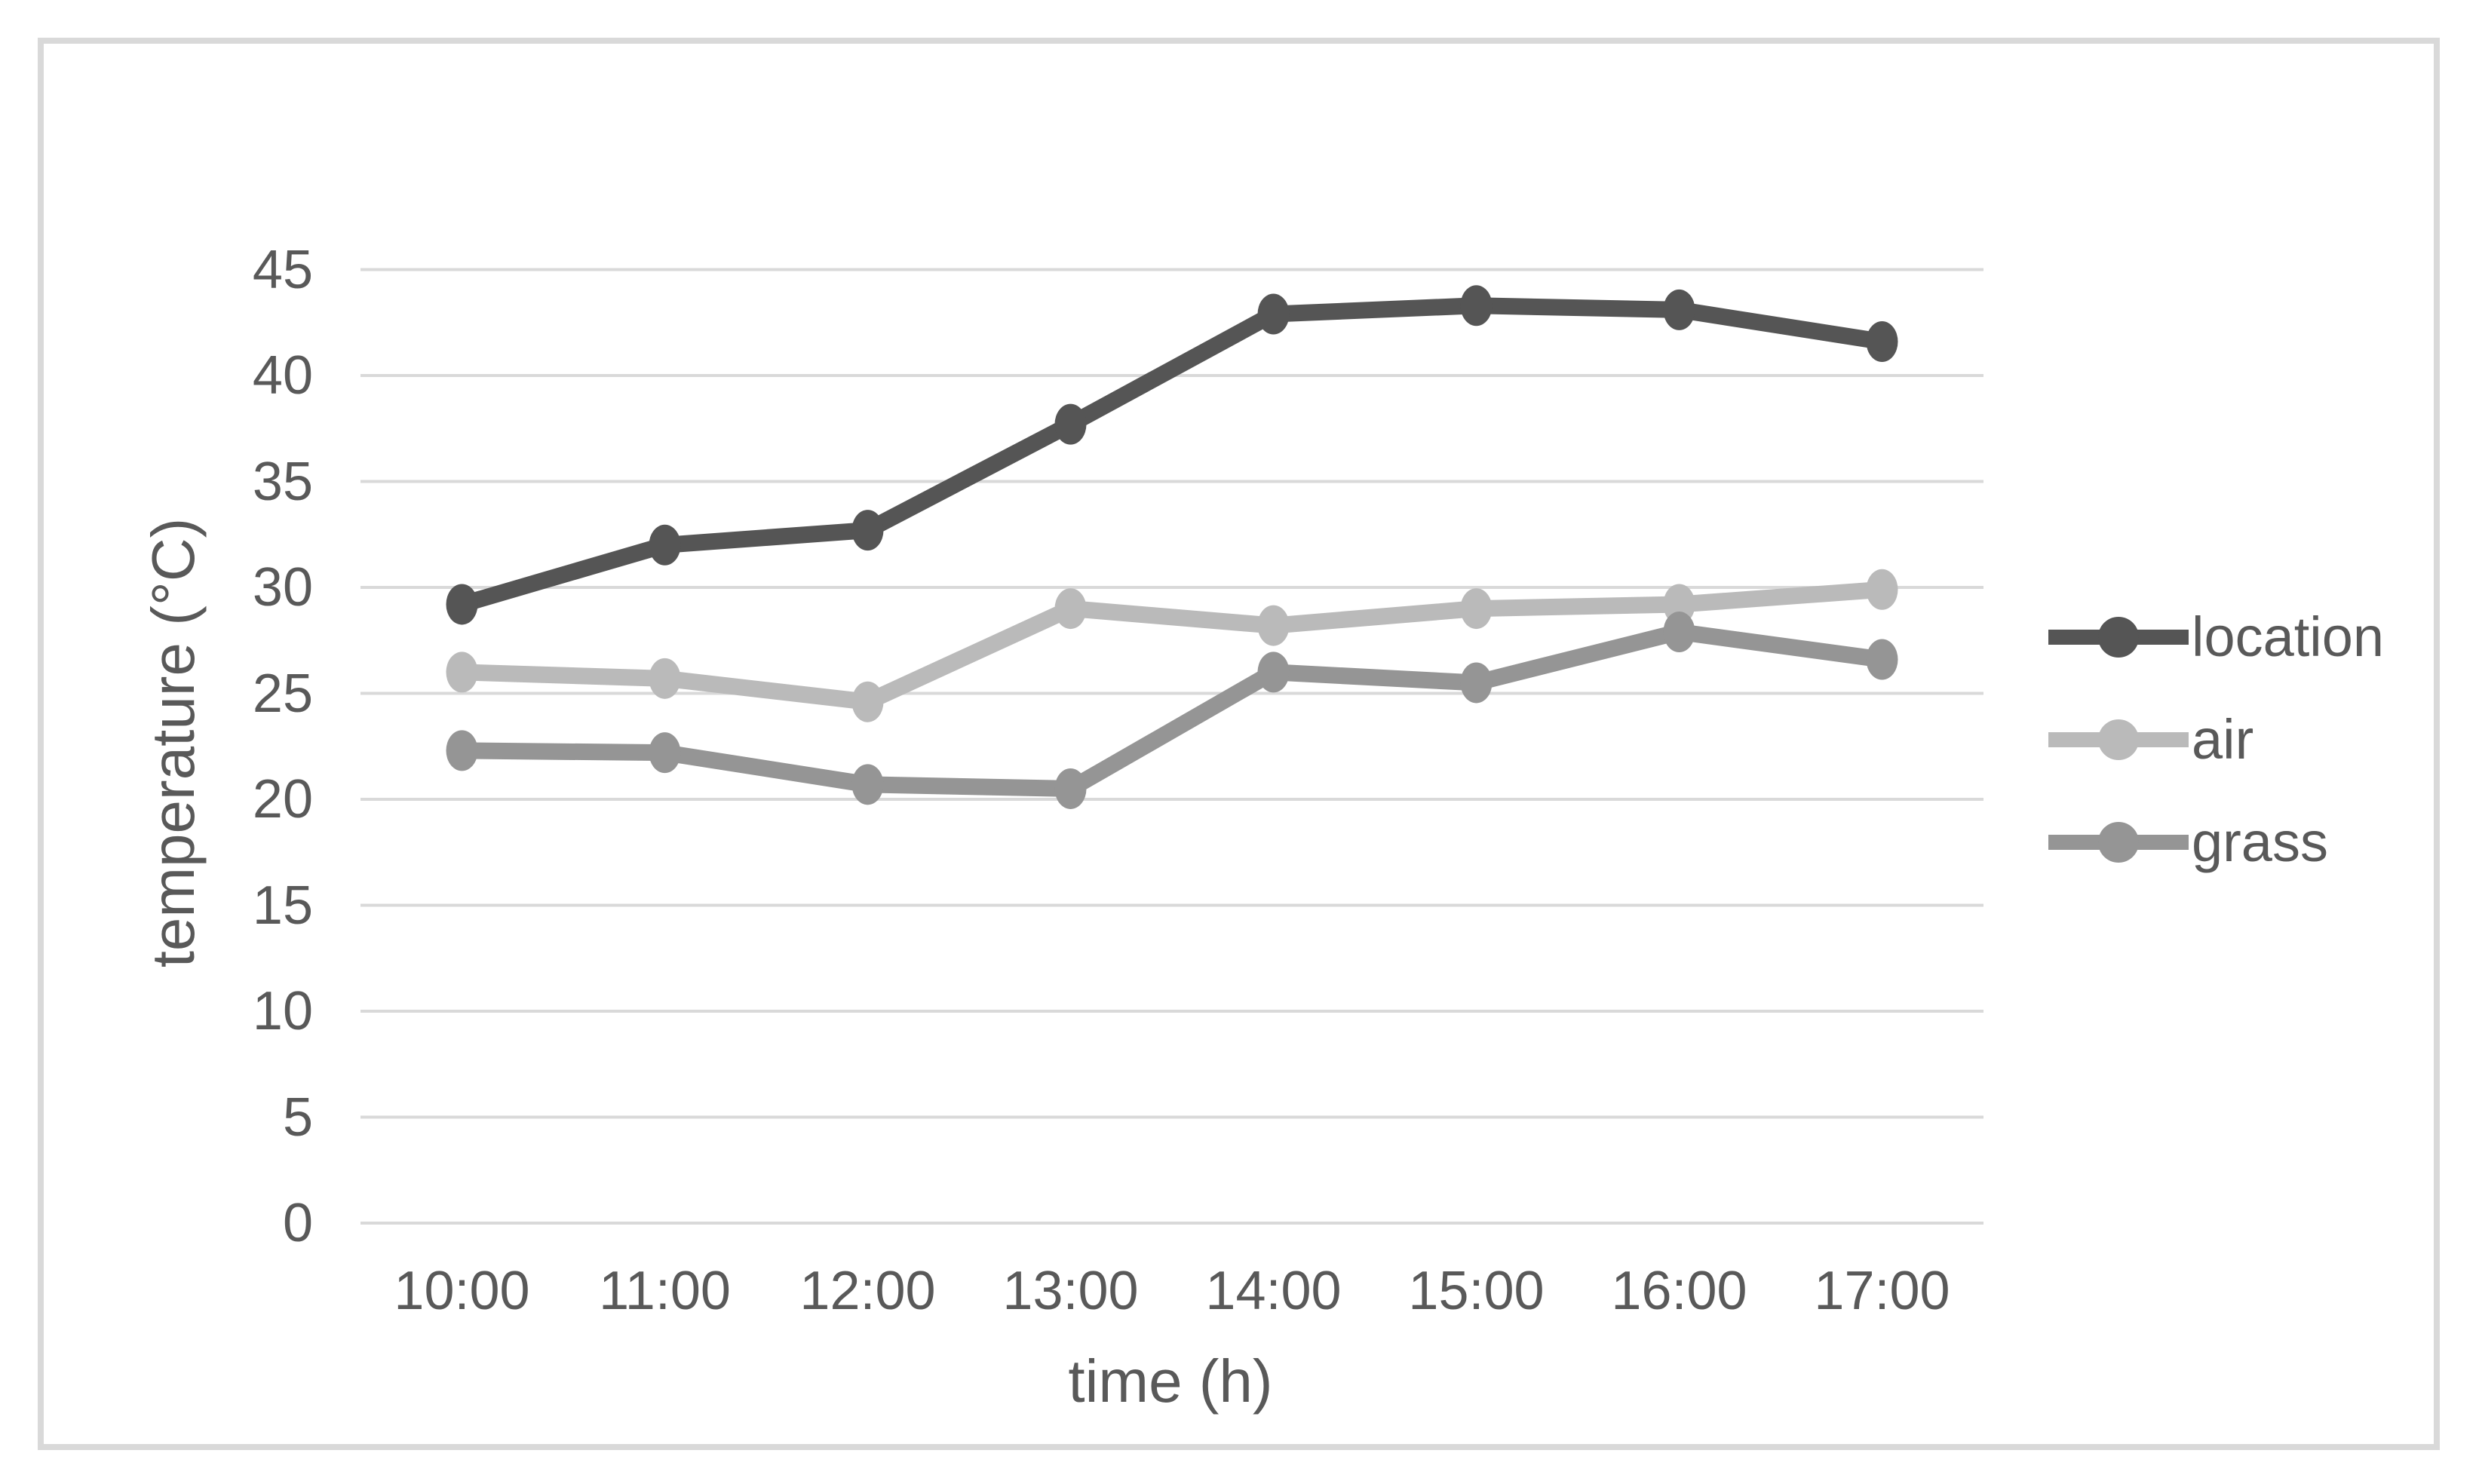  I want to click on location-marker-12:00, so click(868, 530).